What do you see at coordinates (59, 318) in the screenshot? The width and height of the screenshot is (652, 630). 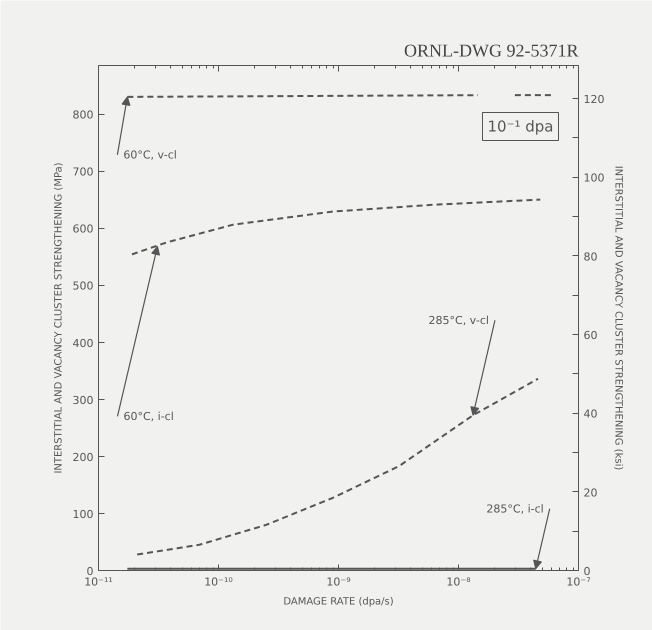 I see `y-axis-title: INTERSTITIAL AND VACANCY CLUSTER STRENGTHENING (MPa)` at bounding box center [59, 318].